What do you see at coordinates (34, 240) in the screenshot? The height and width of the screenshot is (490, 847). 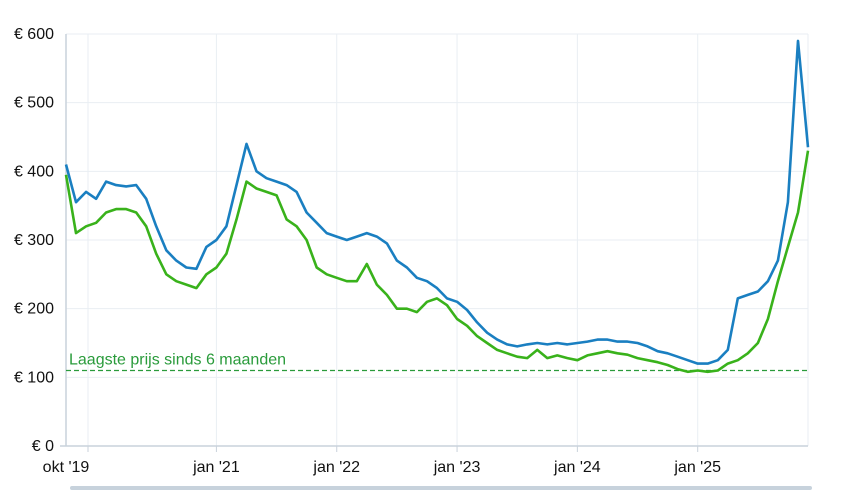 I see `y-tick-label: € 300` at bounding box center [34, 240].